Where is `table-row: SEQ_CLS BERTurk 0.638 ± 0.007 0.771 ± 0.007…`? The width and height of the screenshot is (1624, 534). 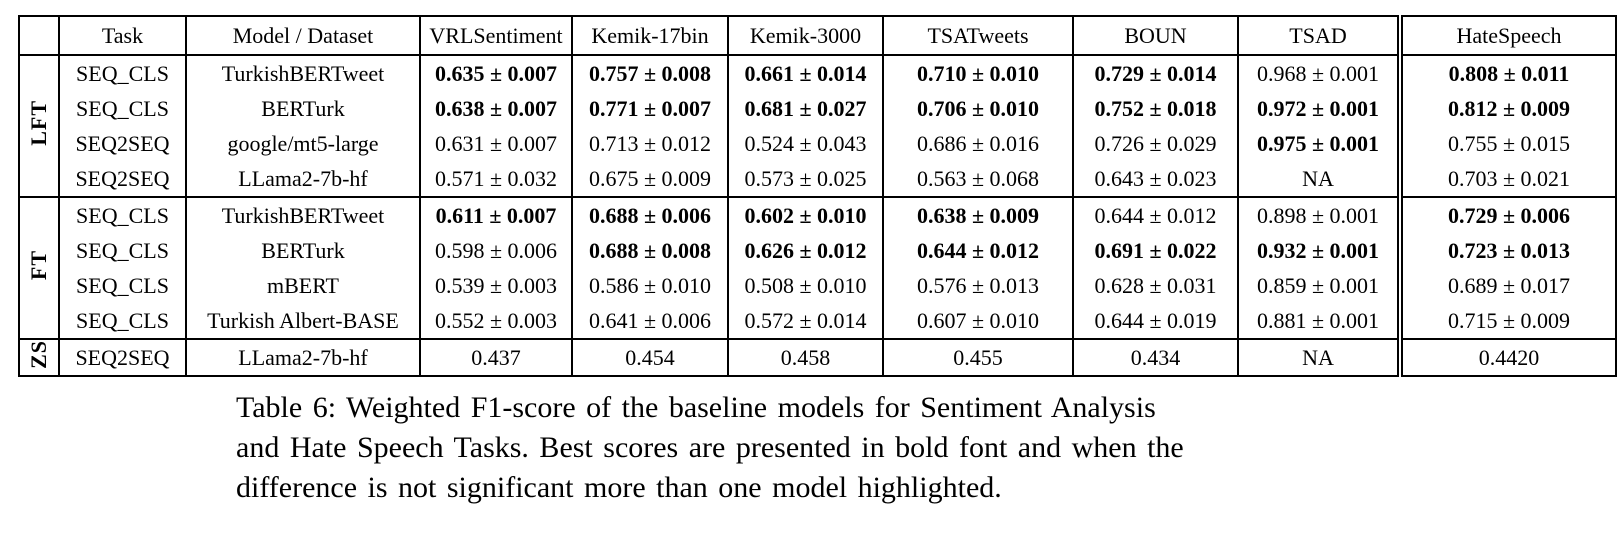 table-row: SEQ_CLS BERTurk 0.638 ± 0.007 0.771 ± 0.007… is located at coordinates (817, 108).